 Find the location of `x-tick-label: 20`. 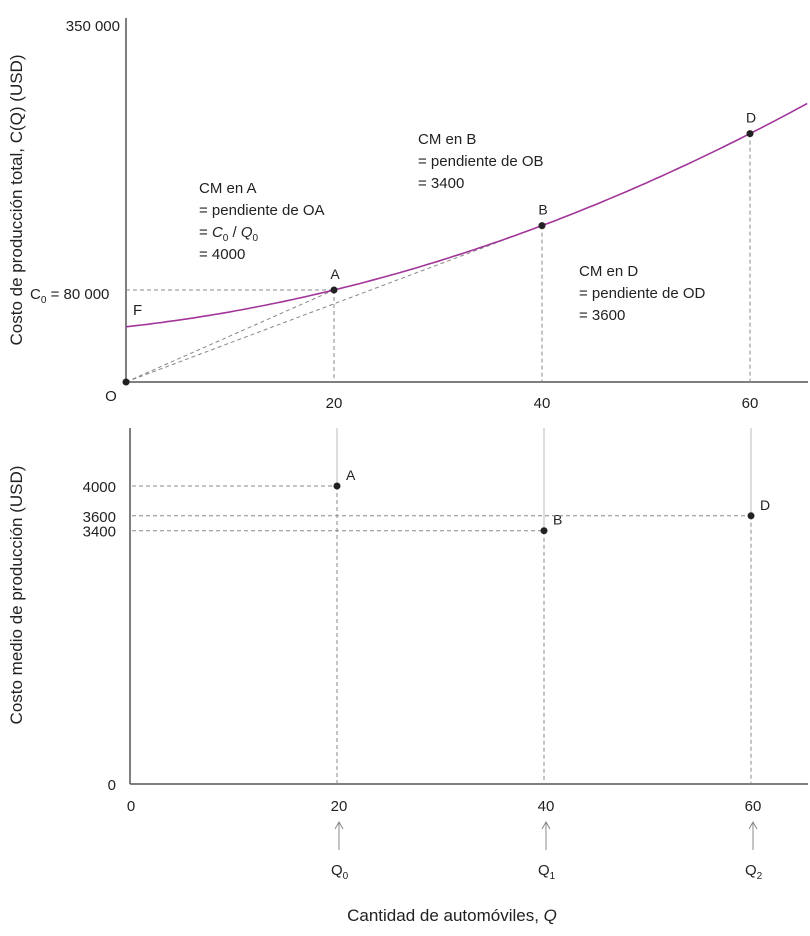

x-tick-label: 20 is located at coordinates (334, 403).